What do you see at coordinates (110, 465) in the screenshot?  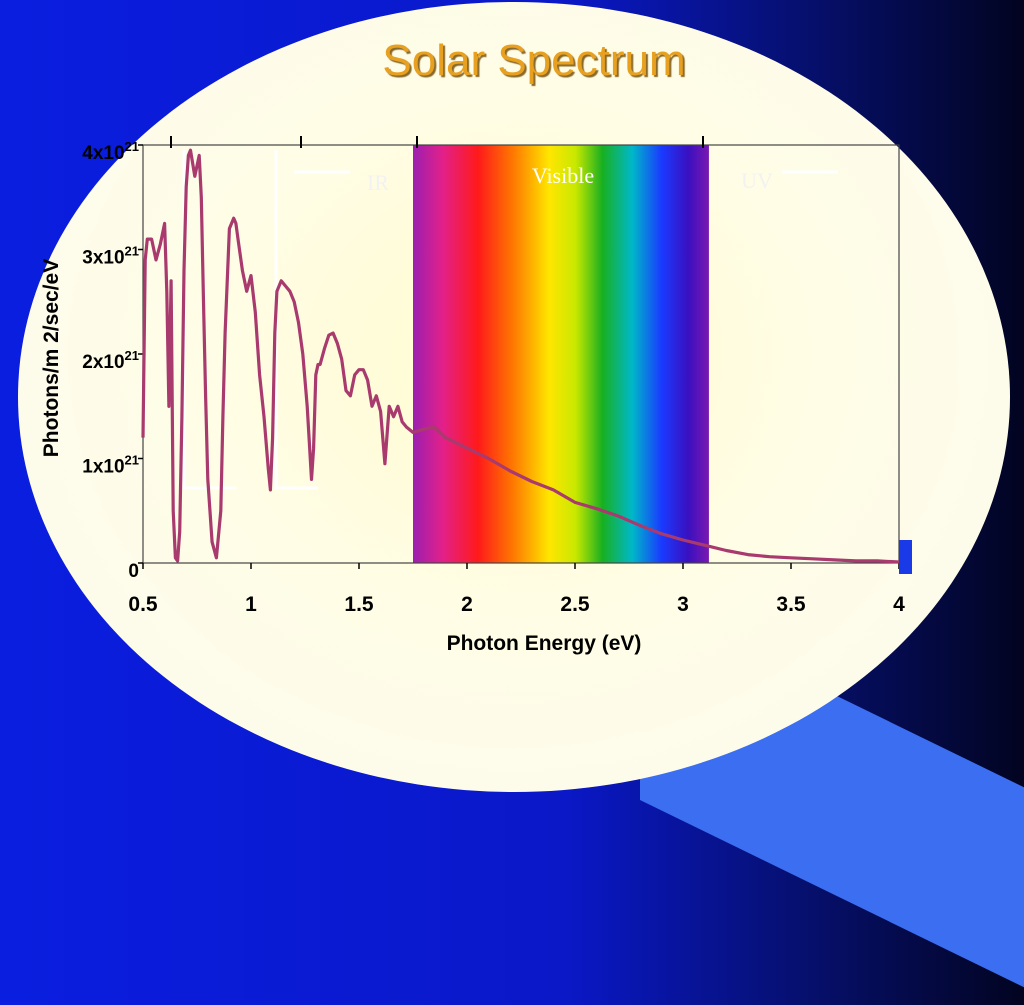 I see `y-tick-label: 1x10²¹` at bounding box center [110, 465].